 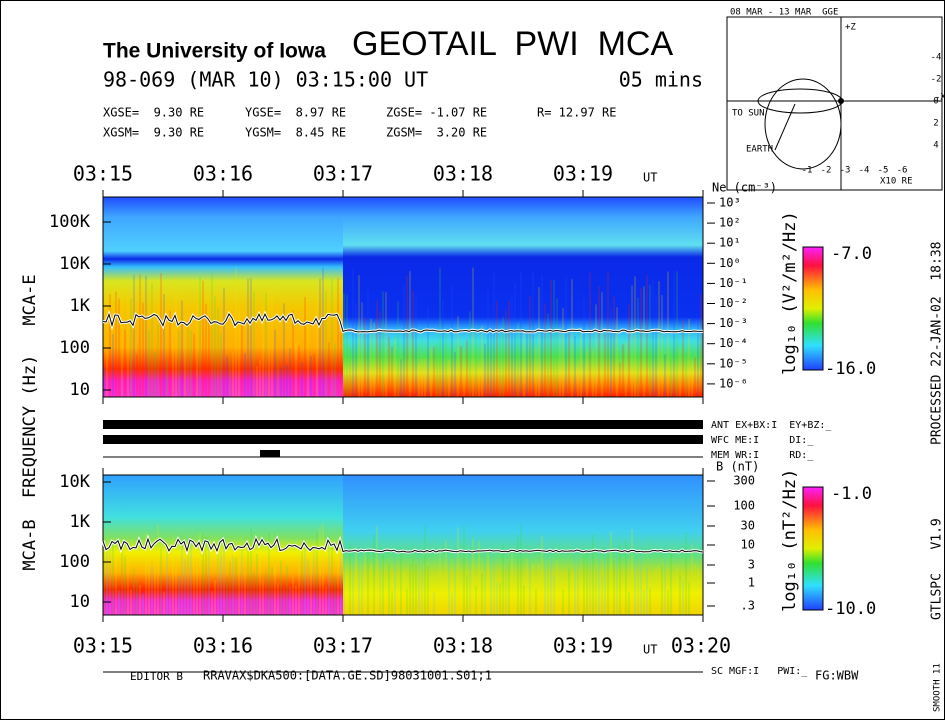 What do you see at coordinates (730, 243) in the screenshot?
I see `density-tick-label: 10¹` at bounding box center [730, 243].